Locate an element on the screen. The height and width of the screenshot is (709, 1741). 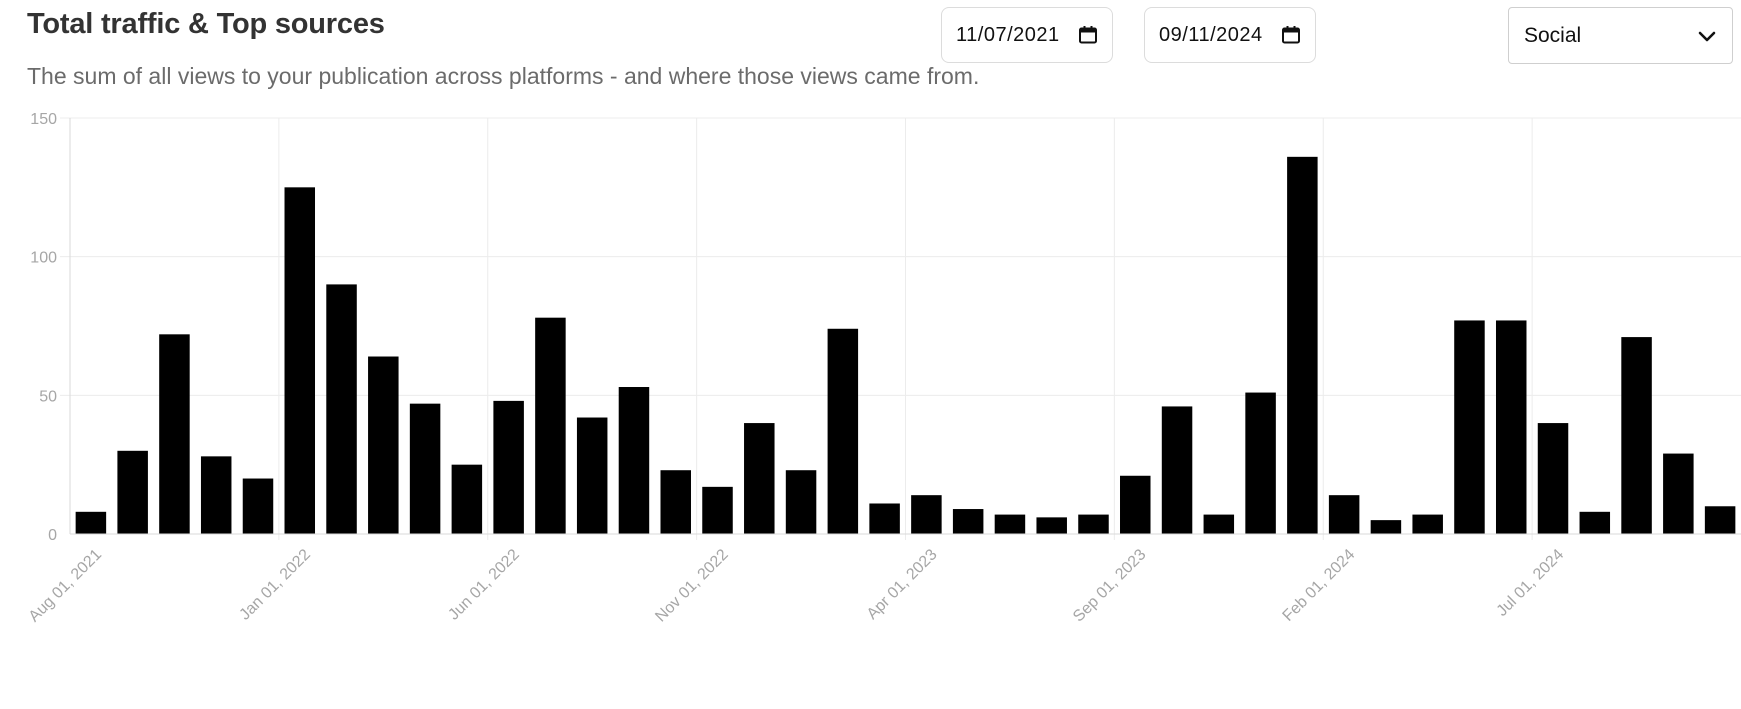
y-tick-label: 150 is located at coordinates (43, 119).